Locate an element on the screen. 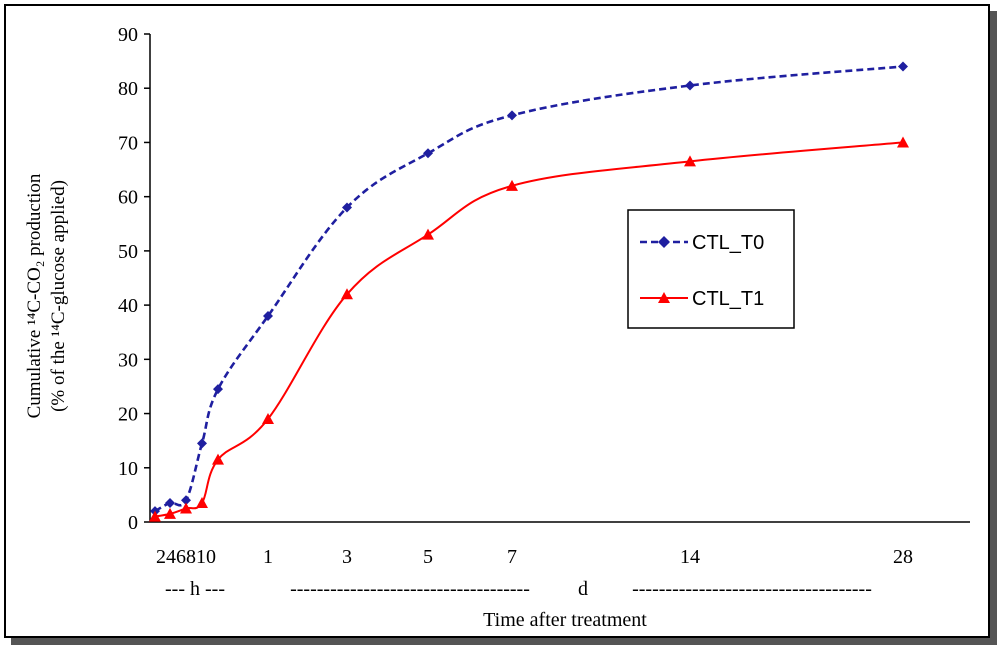 This screenshot has height=648, width=1000. legend-label-ctl-t0: CTL_T0 is located at coordinates (728, 243).